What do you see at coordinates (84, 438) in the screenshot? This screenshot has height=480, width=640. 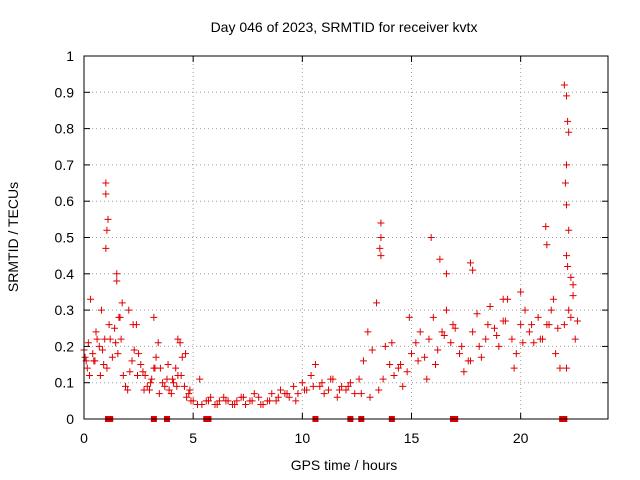 I see `x-tick-label: 0` at bounding box center [84, 438].